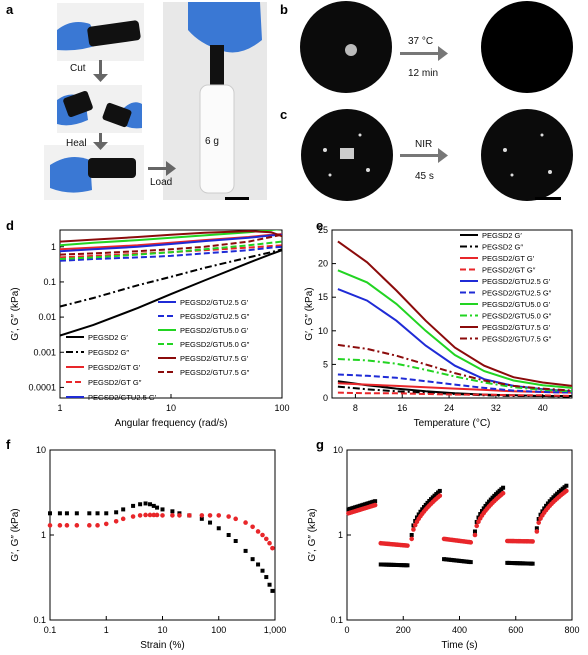 Image resolution: width=588 pixels, height=655 pixels. I want to click on y-tick-label: 10, so click(323, 331).